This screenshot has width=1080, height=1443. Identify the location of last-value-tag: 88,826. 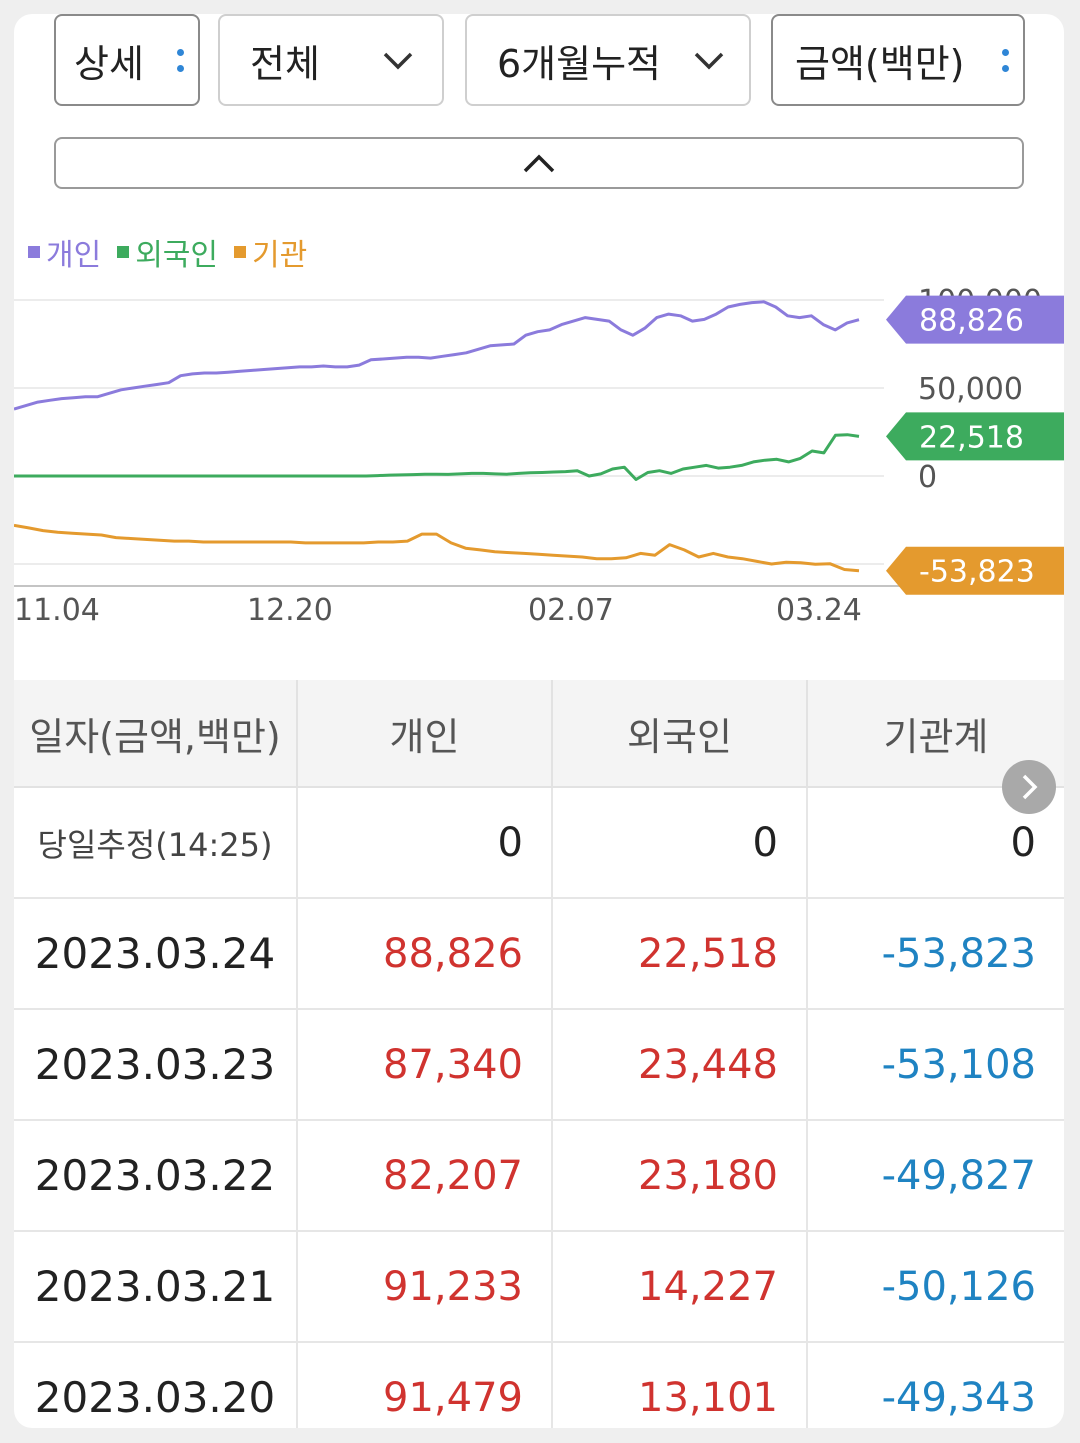
(975, 319).